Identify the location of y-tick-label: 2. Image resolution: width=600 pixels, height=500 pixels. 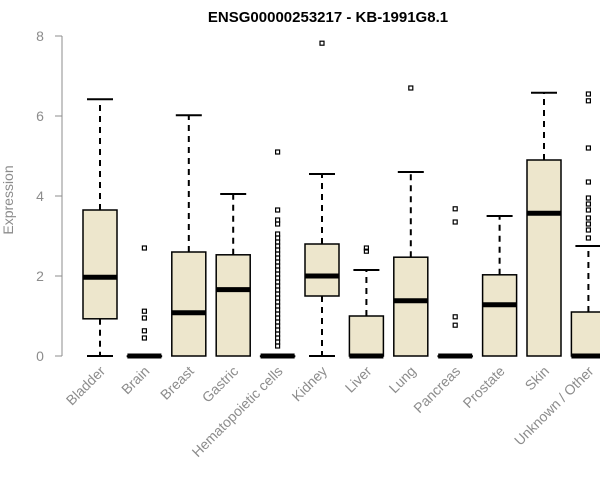
(40, 276).